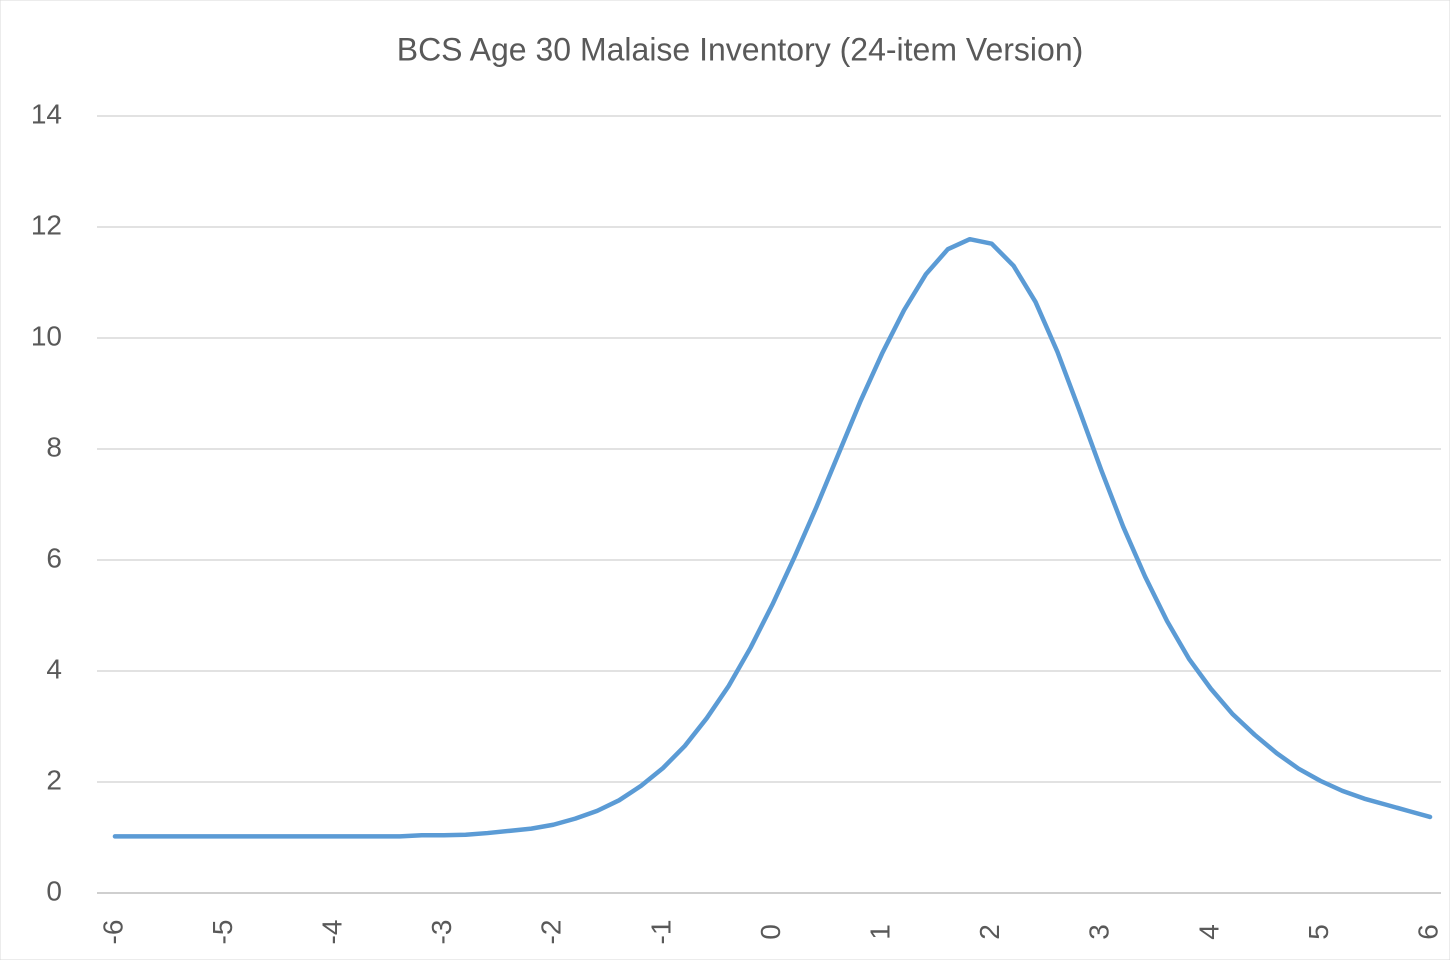 The height and width of the screenshot is (960, 1450). I want to click on x-tick-label: -6, so click(112, 932).